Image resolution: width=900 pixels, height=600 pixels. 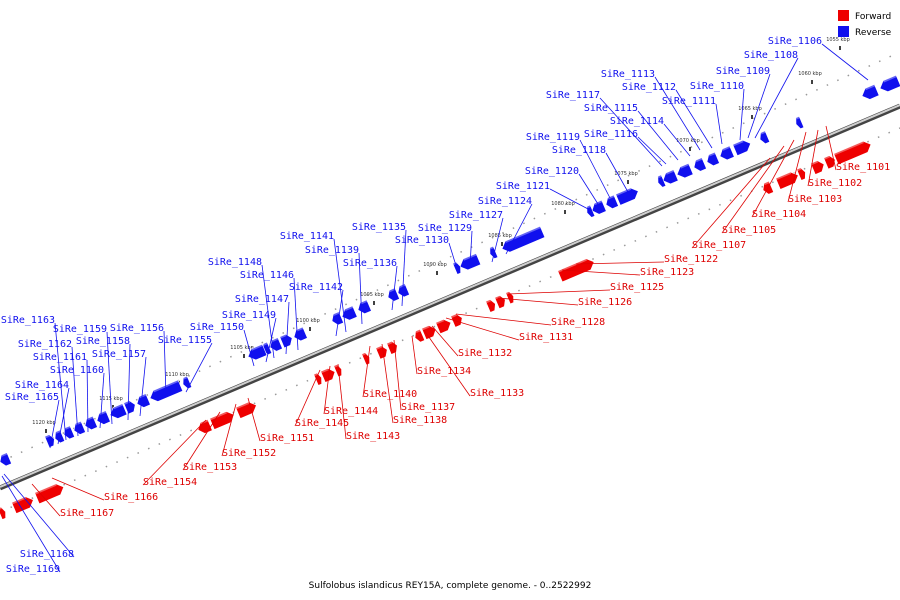 What do you see at coordinates (60, 357) in the screenshot?
I see `reverse-gene-label: SiRe_1161` at bounding box center [60, 357].